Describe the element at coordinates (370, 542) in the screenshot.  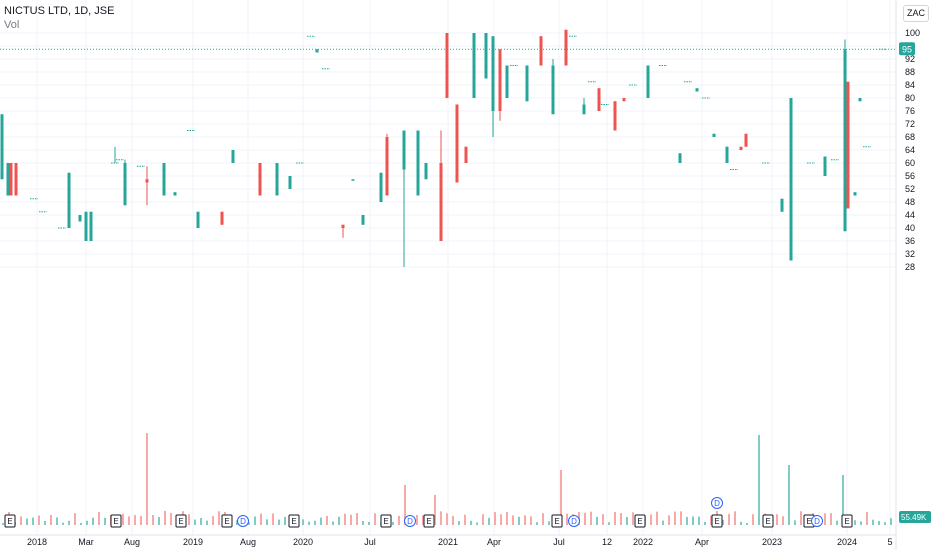
I see `x-tick-label: Jul` at that location.